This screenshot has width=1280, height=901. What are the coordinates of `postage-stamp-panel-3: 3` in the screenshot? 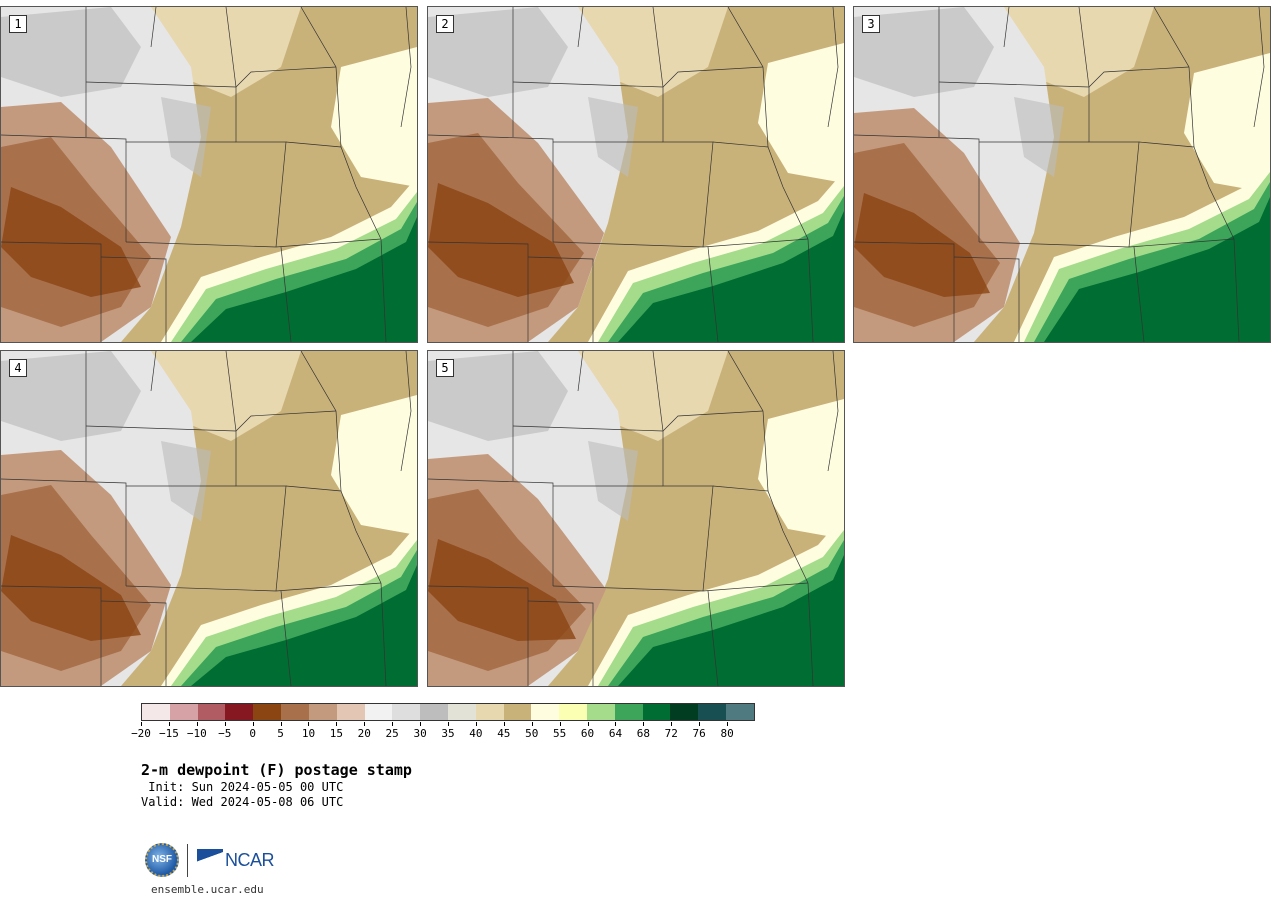 It's located at (1062, 174).